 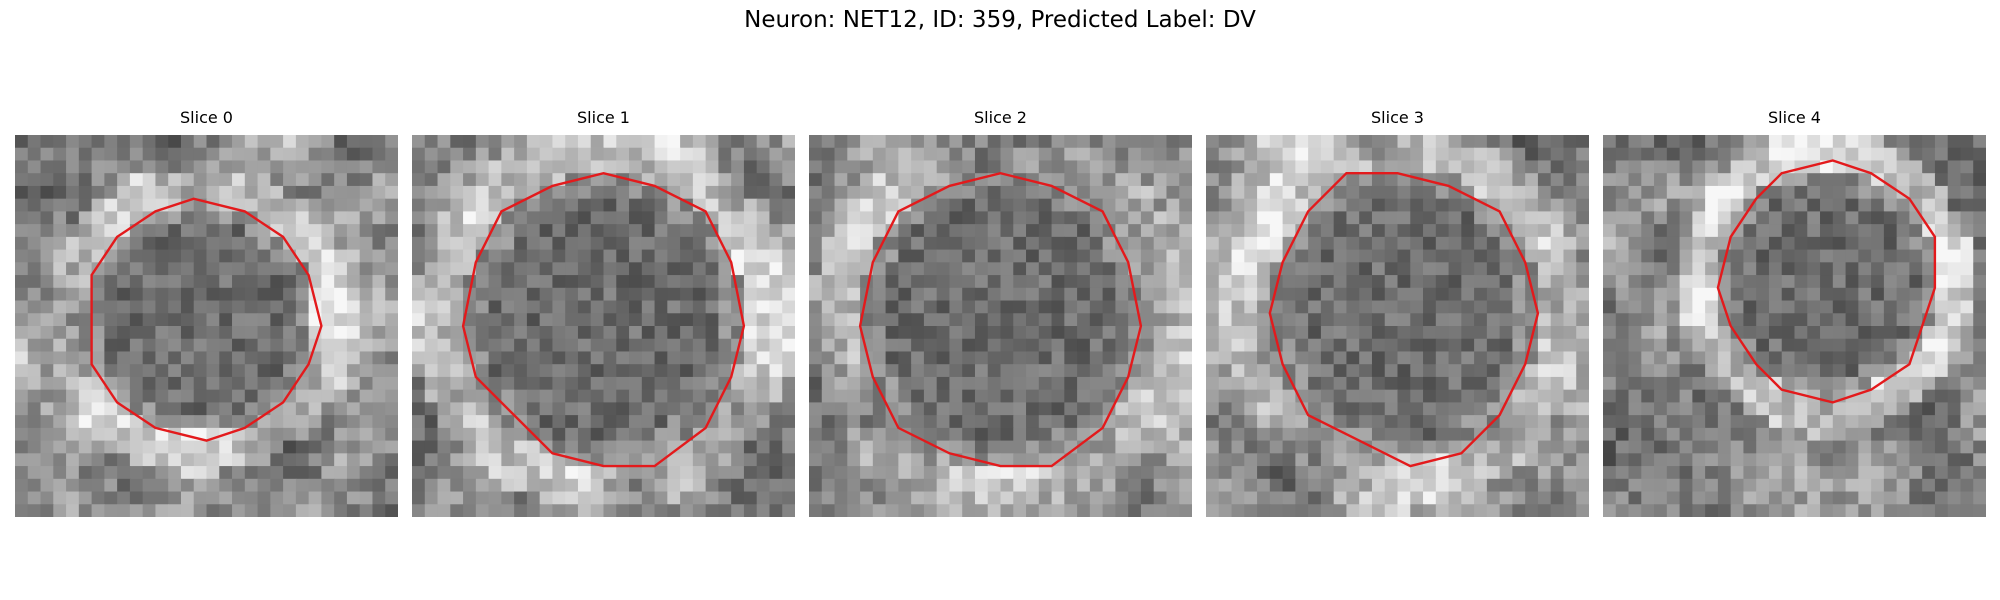 I want to click on slice-title-3: Slice 3, so click(x=1397, y=117).